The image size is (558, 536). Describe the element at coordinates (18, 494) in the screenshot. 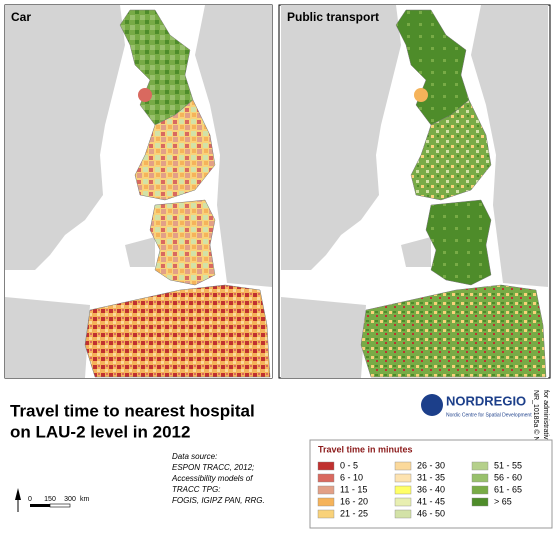

I see `north-arrow` at that location.